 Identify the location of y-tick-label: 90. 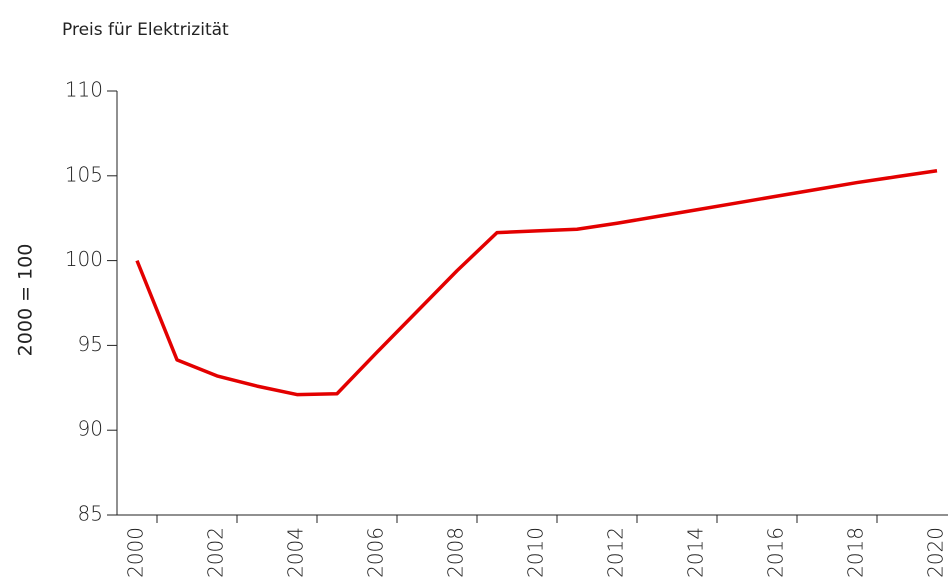
(90, 429).